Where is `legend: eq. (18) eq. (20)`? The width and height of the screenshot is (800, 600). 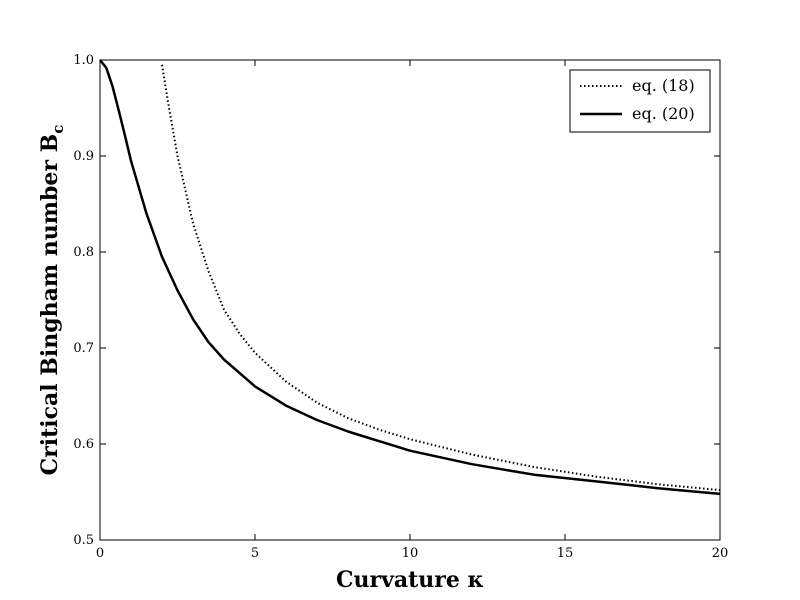
legend: eq. (18) eq. (20) is located at coordinates (640, 101).